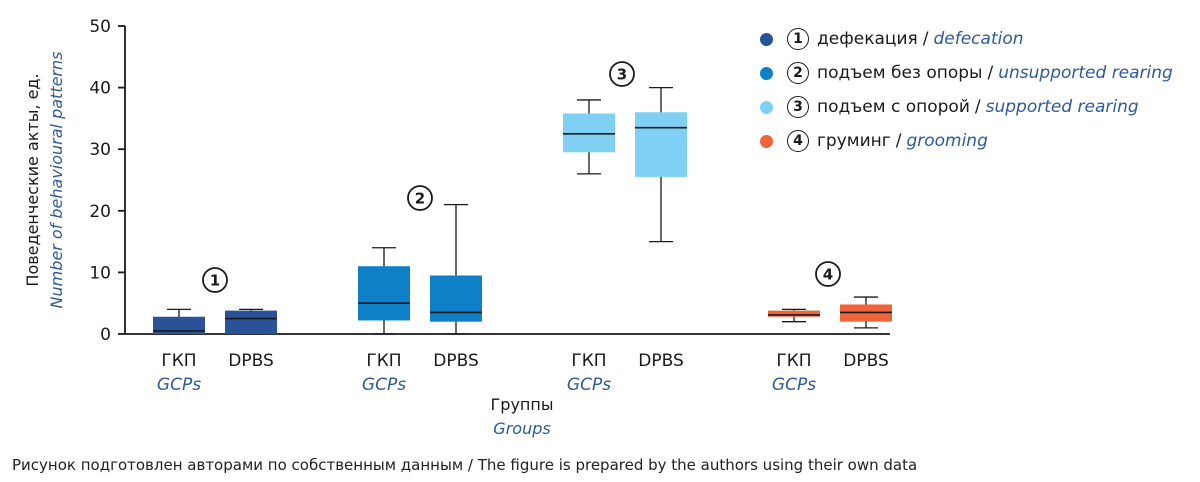 The height and width of the screenshot is (482, 1200). Describe the element at coordinates (798, 39) in the screenshot. I see `legend-number: 1` at that location.